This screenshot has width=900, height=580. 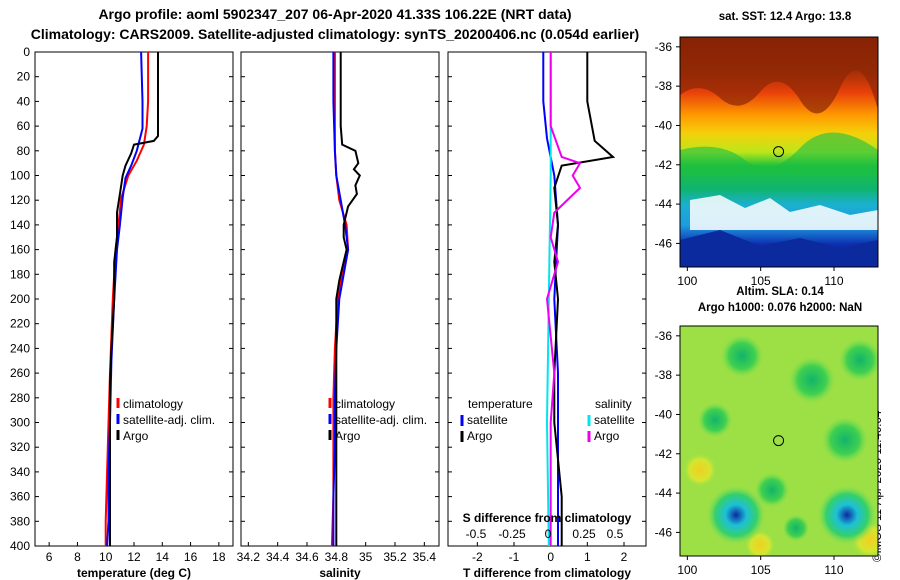 What do you see at coordinates (20, 324) in the screenshot?
I see `depth-tick-label: 220` at bounding box center [20, 324].